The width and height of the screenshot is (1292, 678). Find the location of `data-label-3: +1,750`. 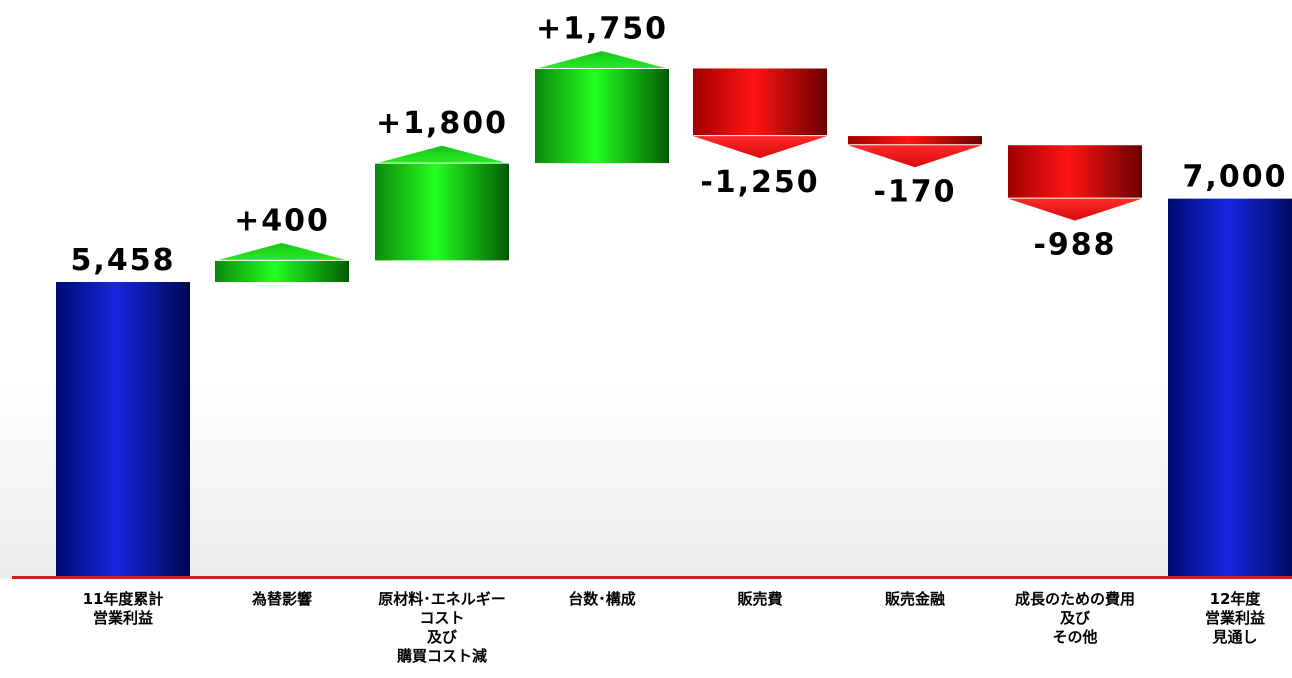

data-label-3: +1,750 is located at coordinates (602, 29).